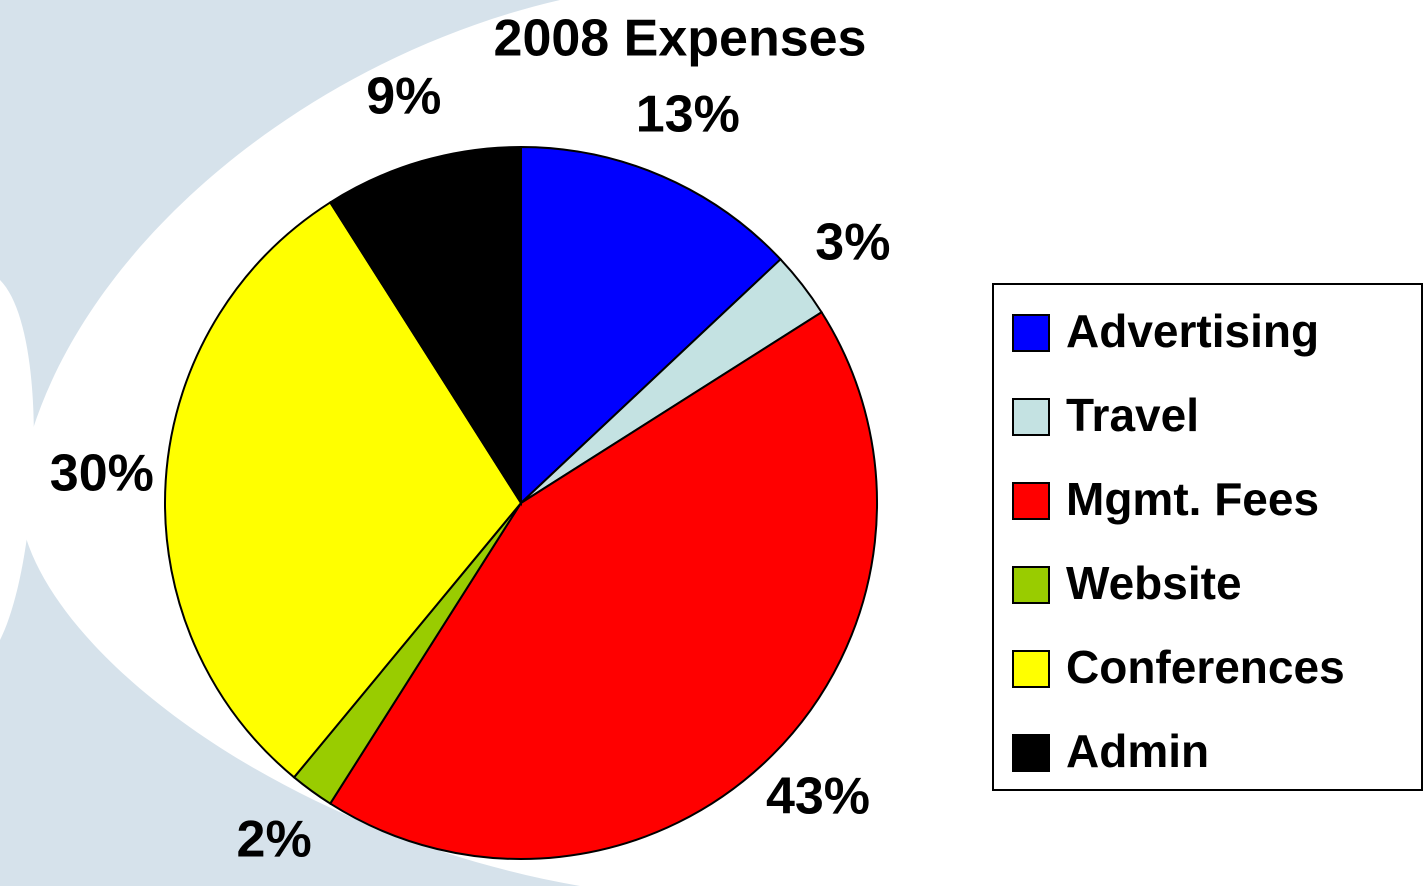 This screenshot has height=886, width=1425. I want to click on chart-title: 2008 Expenses, so click(680, 39).